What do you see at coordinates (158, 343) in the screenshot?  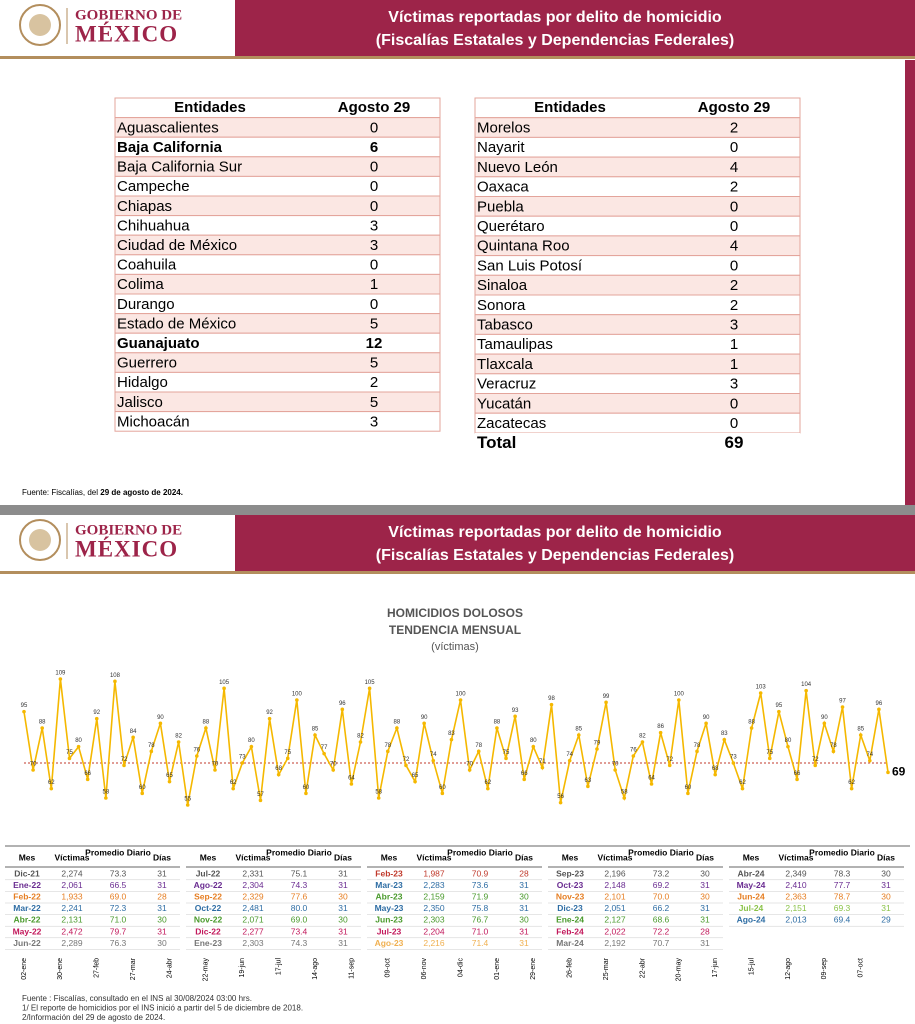 I see `state-name: Guanajuato` at bounding box center [158, 343].